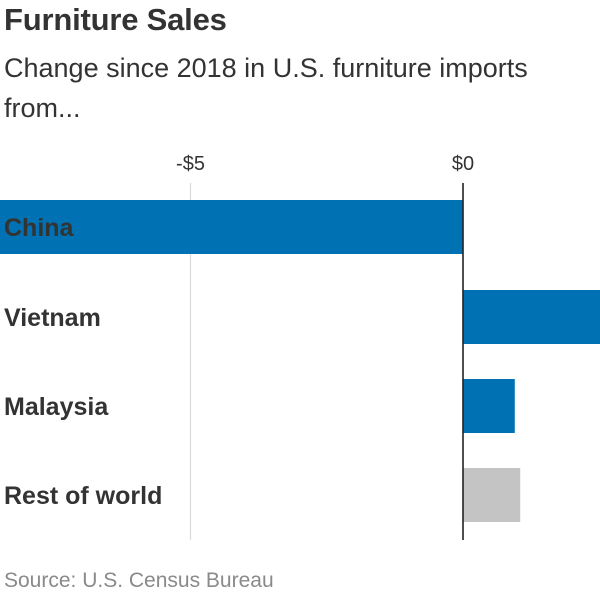 Image resolution: width=600 pixels, height=600 pixels. I want to click on category-label: Malaysia, so click(56, 407).